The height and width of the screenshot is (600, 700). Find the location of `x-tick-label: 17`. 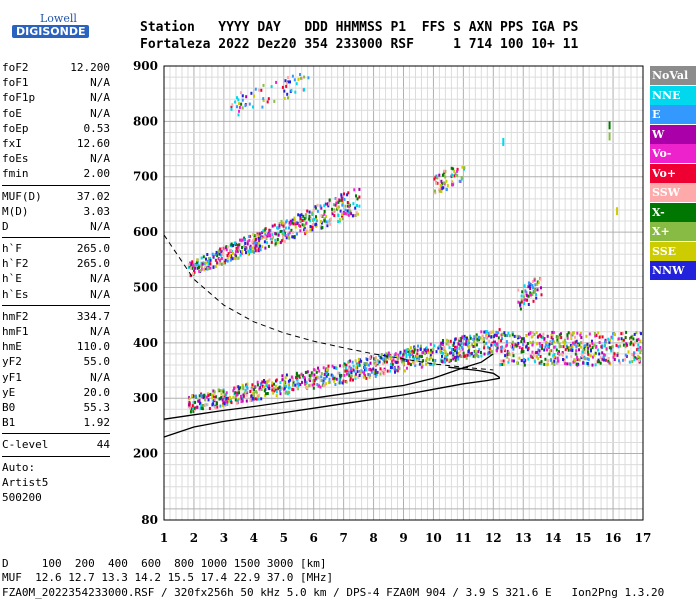

x-tick-label: 17 is located at coordinates (643, 538).